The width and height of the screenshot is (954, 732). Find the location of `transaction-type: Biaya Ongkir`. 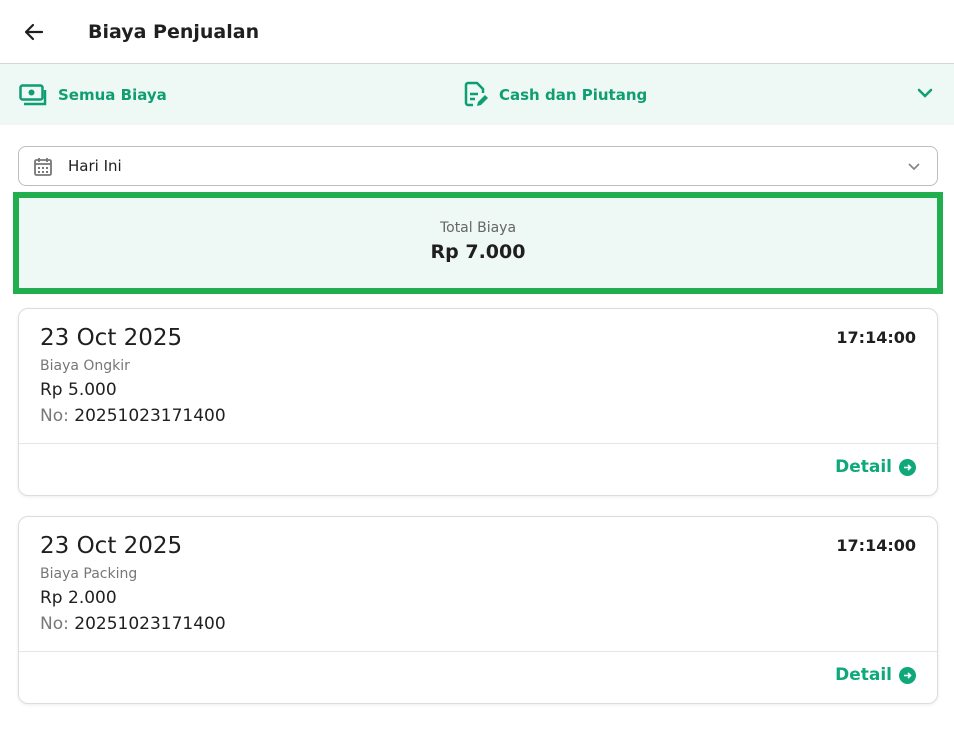

transaction-type: Biaya Ongkir is located at coordinates (85, 366).